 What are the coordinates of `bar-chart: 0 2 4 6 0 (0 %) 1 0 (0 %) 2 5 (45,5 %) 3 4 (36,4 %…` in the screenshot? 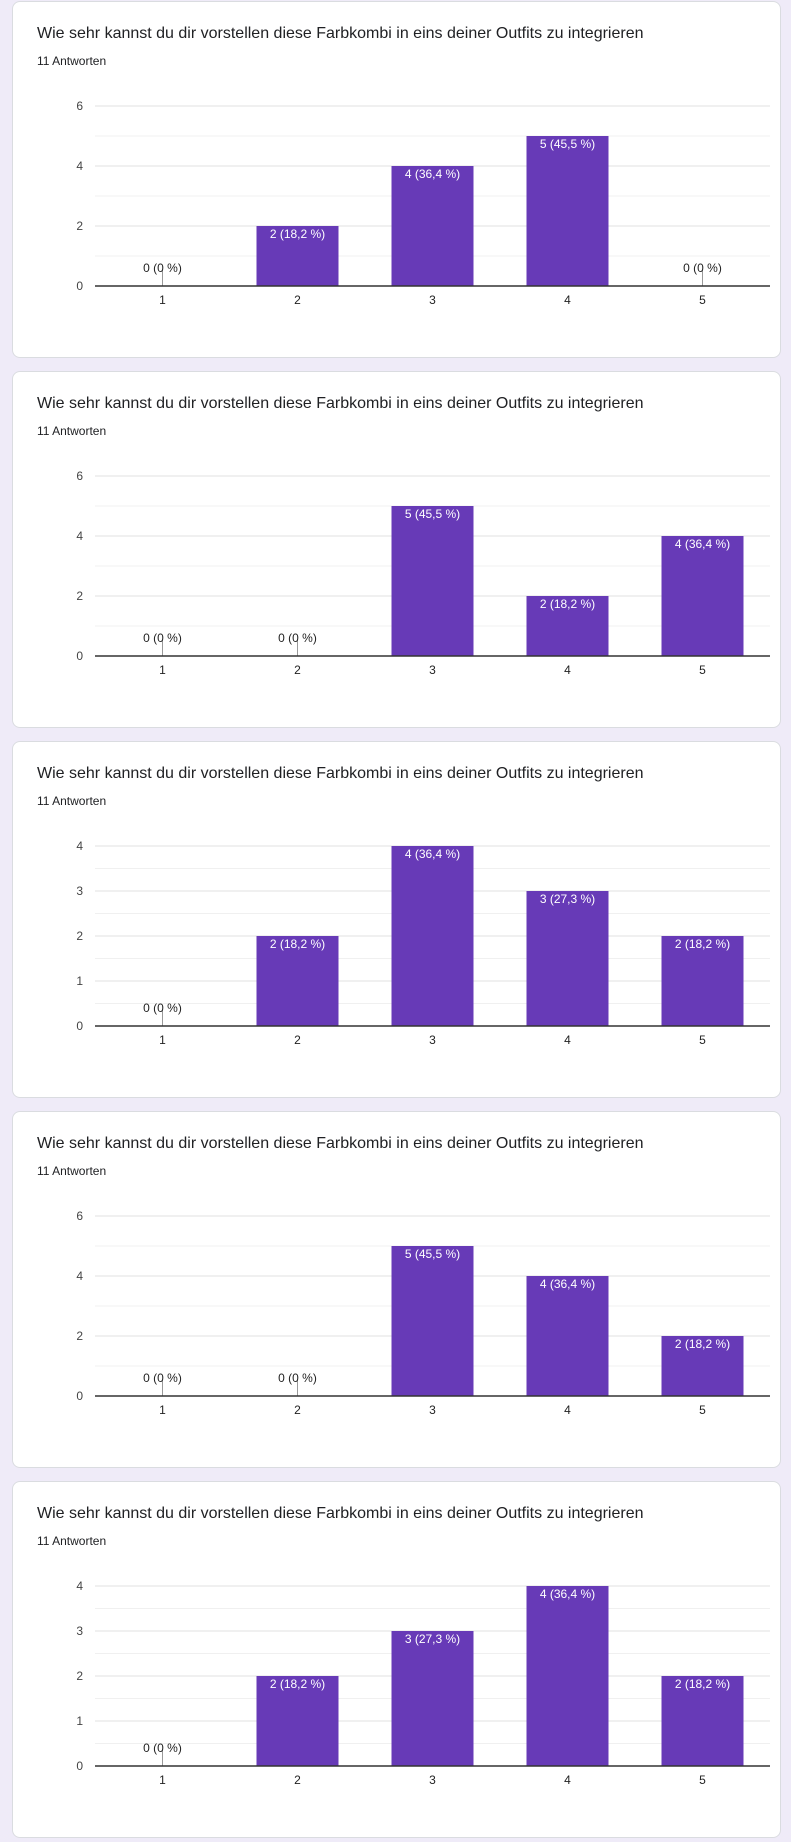 It's located at (423, 1313).